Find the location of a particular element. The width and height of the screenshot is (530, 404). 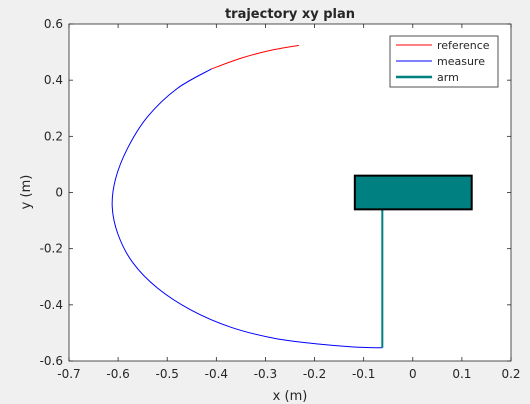

x-tick-label: -0.1 is located at coordinates (363, 374).